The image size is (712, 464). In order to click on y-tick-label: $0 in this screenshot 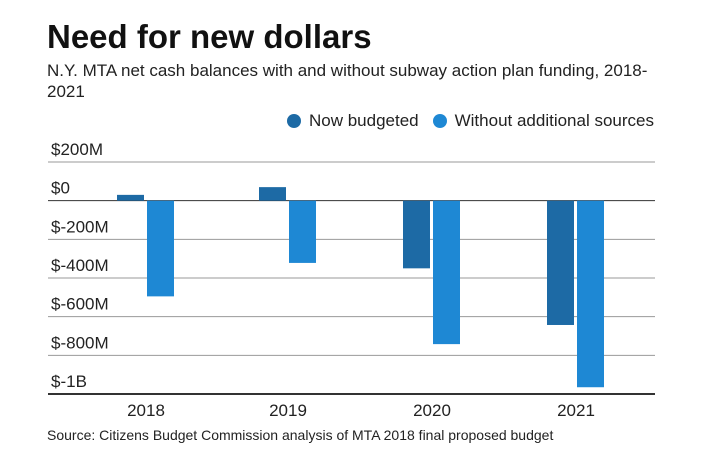, I will do `click(60, 188)`.